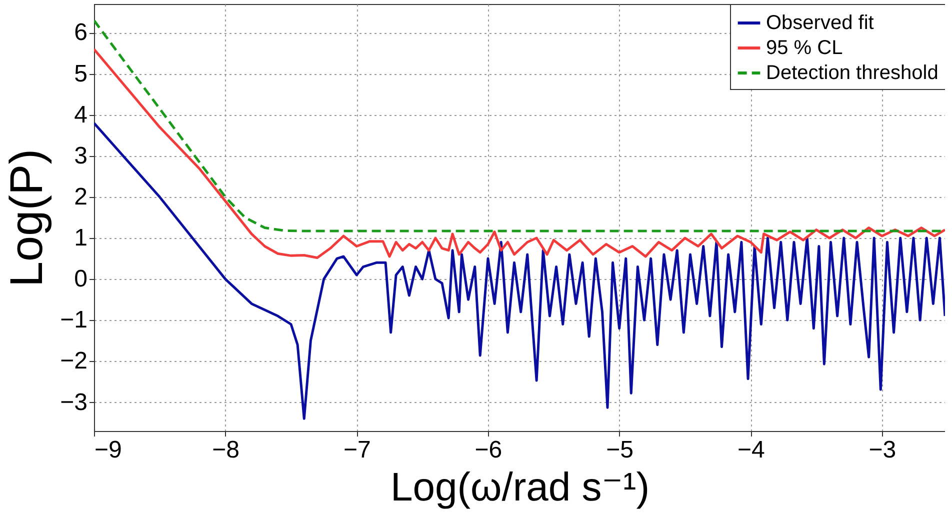 This screenshot has height=520, width=952. I want to click on x-tick-label: −6, so click(488, 450).